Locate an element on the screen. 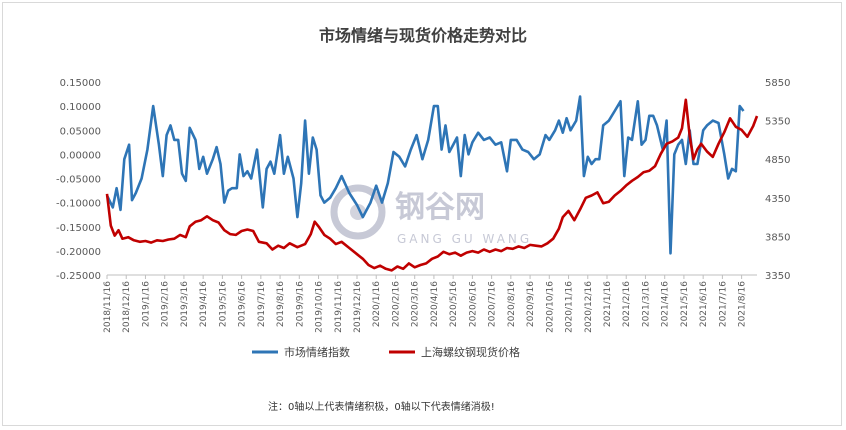 The height and width of the screenshot is (430, 846). y-left-tick-label: -0.25000 is located at coordinates (78, 276).